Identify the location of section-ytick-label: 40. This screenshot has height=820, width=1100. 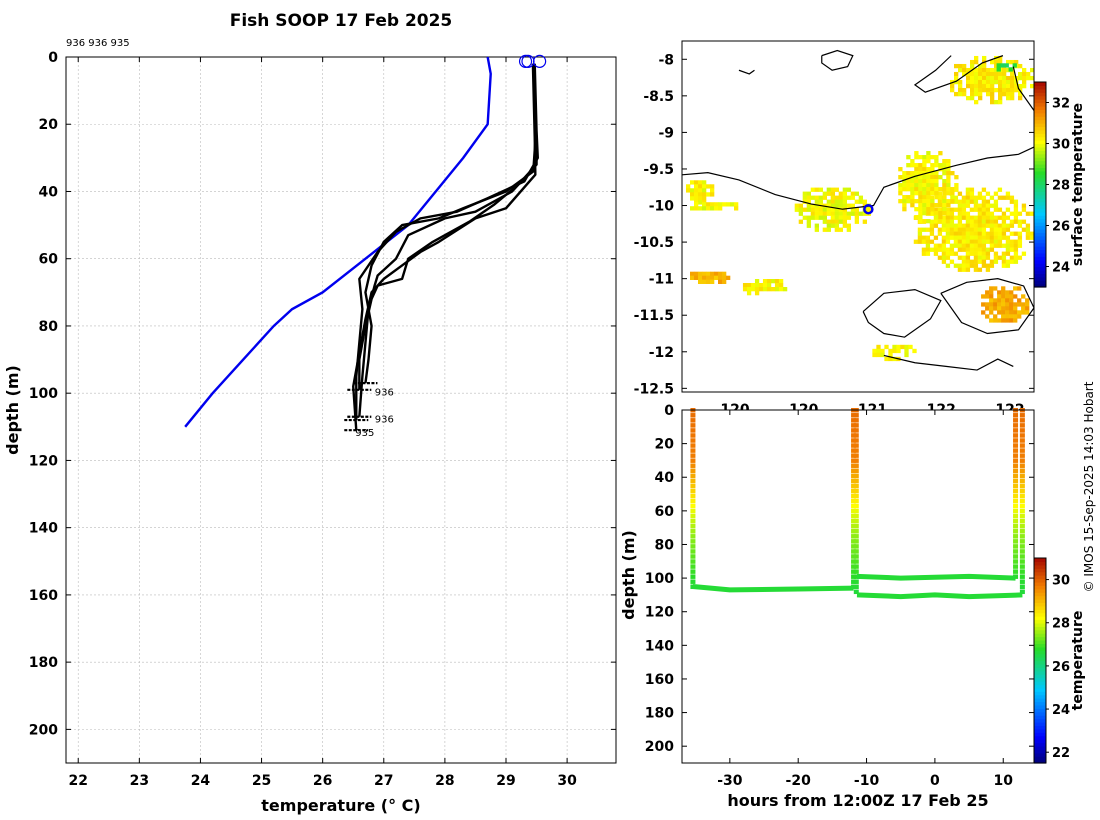
(665, 478).